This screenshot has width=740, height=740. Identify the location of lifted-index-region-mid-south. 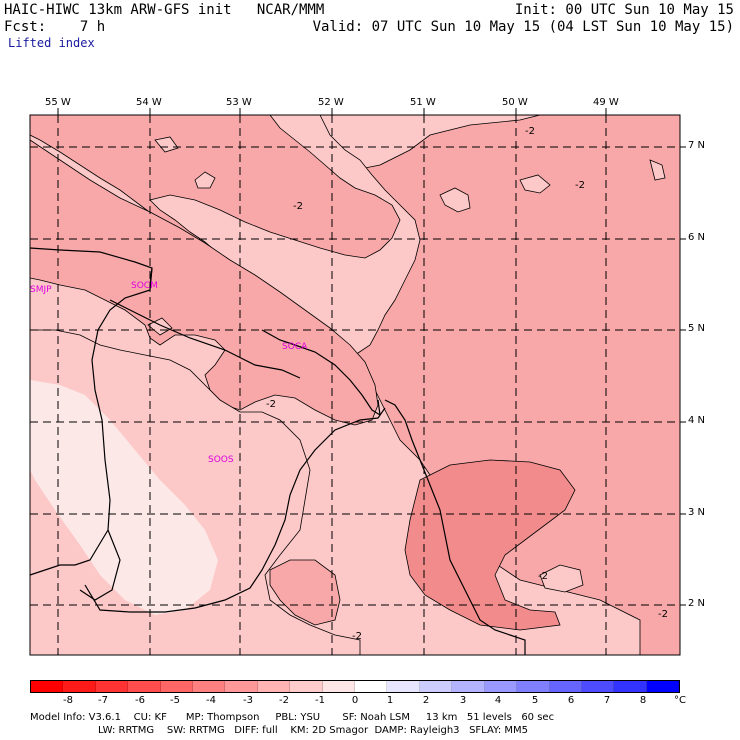
(305, 592).